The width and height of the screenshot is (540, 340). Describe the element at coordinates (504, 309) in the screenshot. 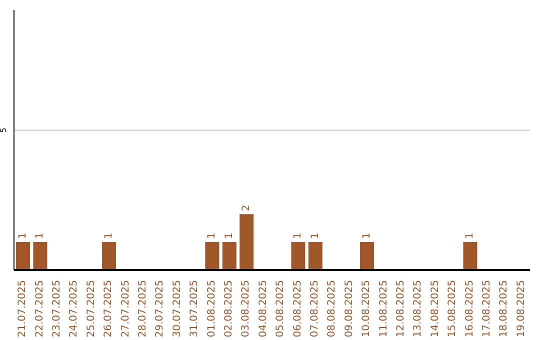

I see `x-tick-label: 18.08.2025` at that location.